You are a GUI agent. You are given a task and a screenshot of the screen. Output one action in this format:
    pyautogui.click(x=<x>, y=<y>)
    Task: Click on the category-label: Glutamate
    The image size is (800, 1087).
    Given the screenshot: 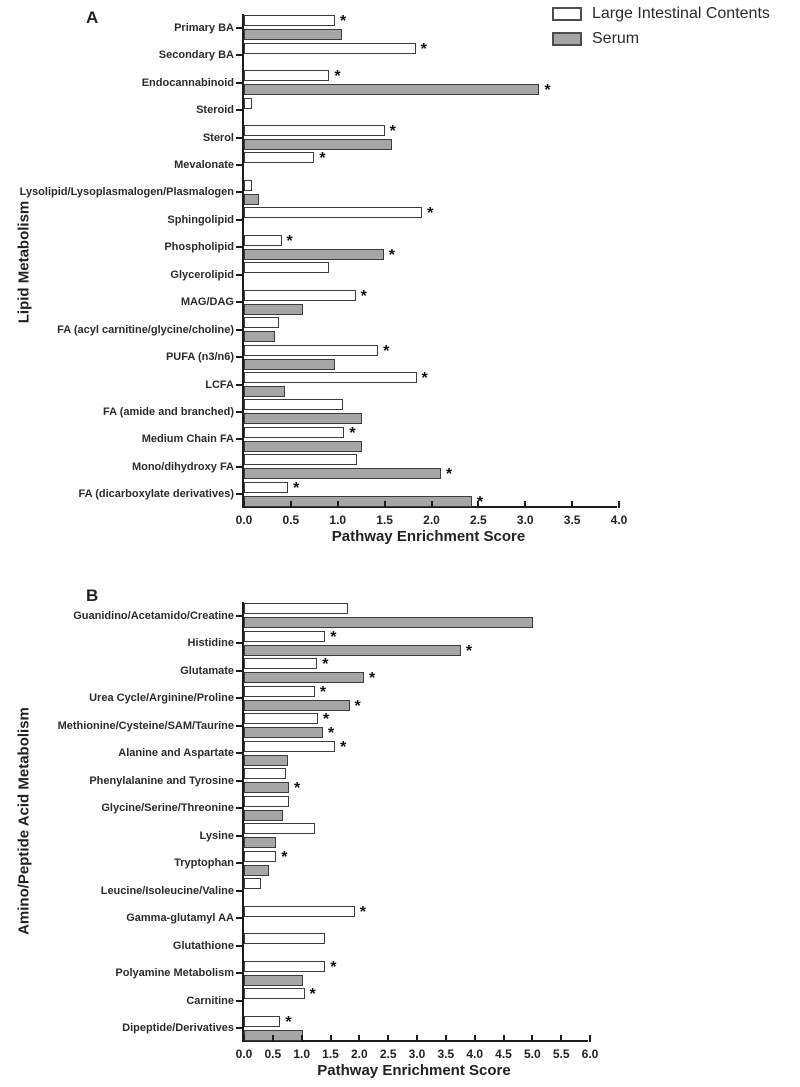 What is the action you would take?
    pyautogui.click(x=207, y=670)
    